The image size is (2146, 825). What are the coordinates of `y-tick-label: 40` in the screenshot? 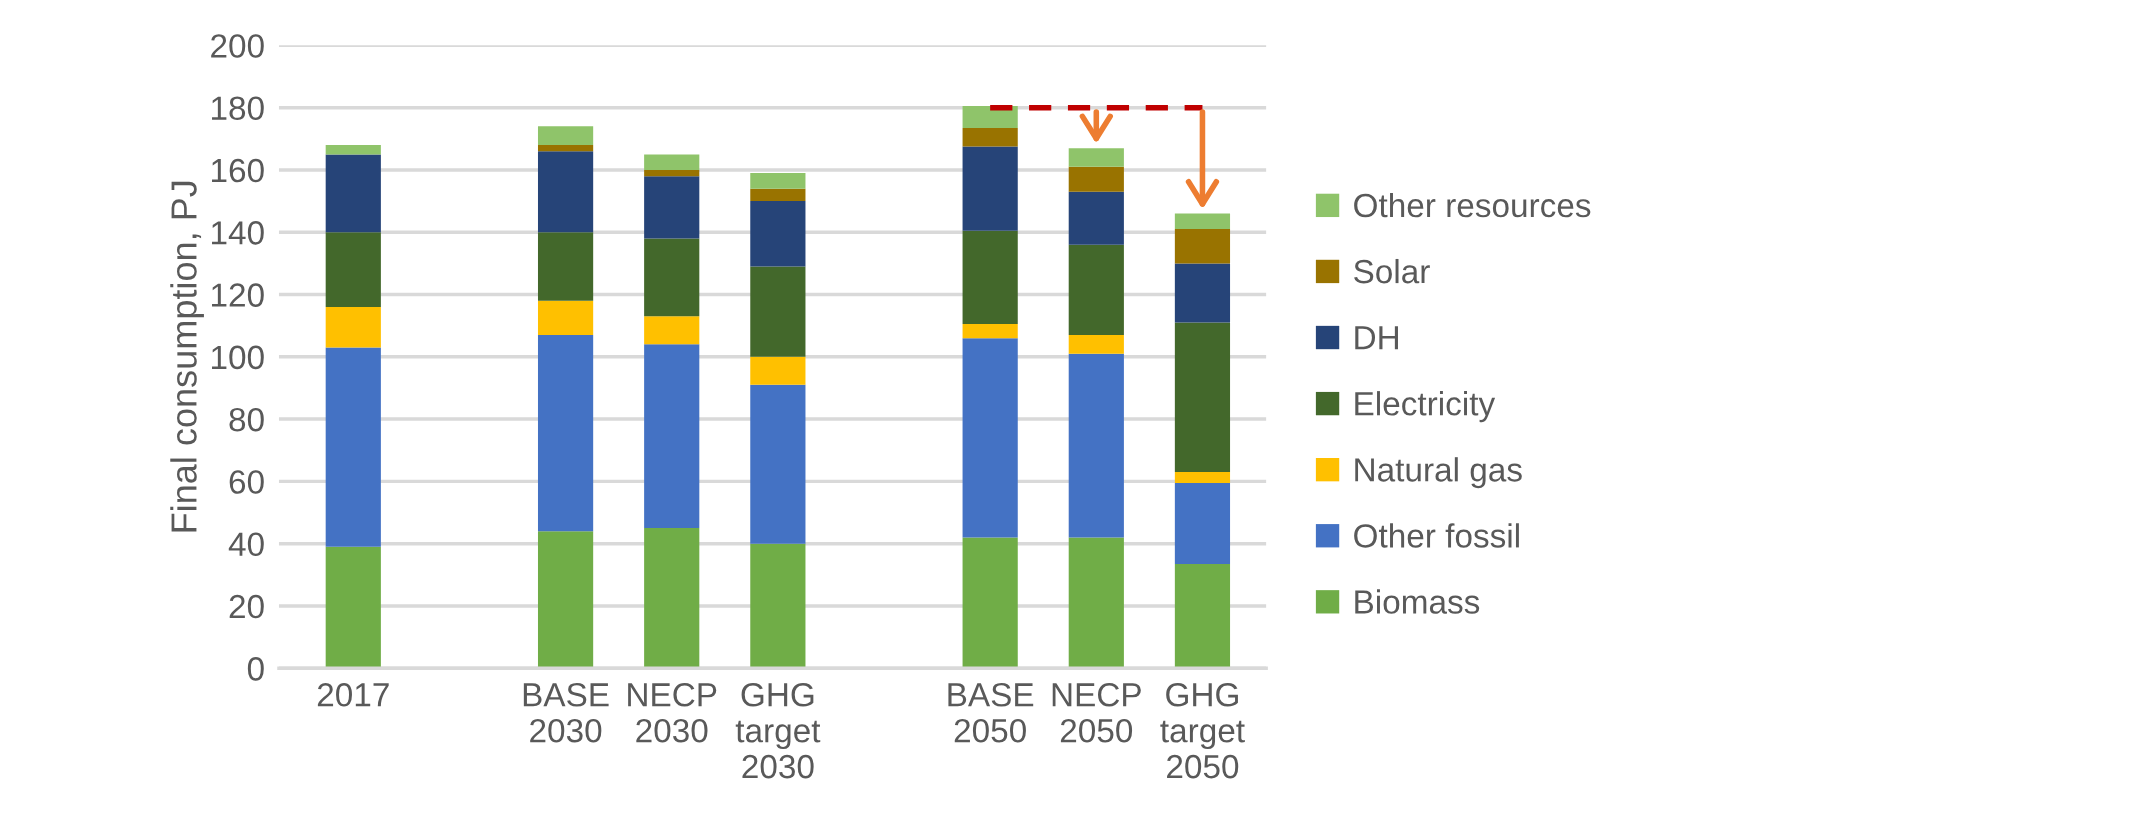 It's located at (246, 544).